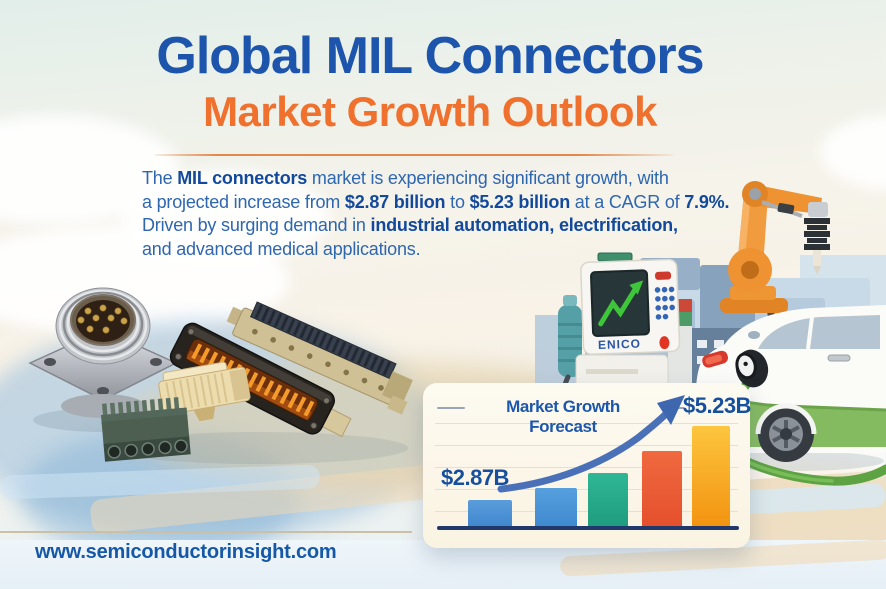 The image size is (886, 589). What do you see at coordinates (817, 234) in the screenshot?
I see `robot-tool-connector` at bounding box center [817, 234].